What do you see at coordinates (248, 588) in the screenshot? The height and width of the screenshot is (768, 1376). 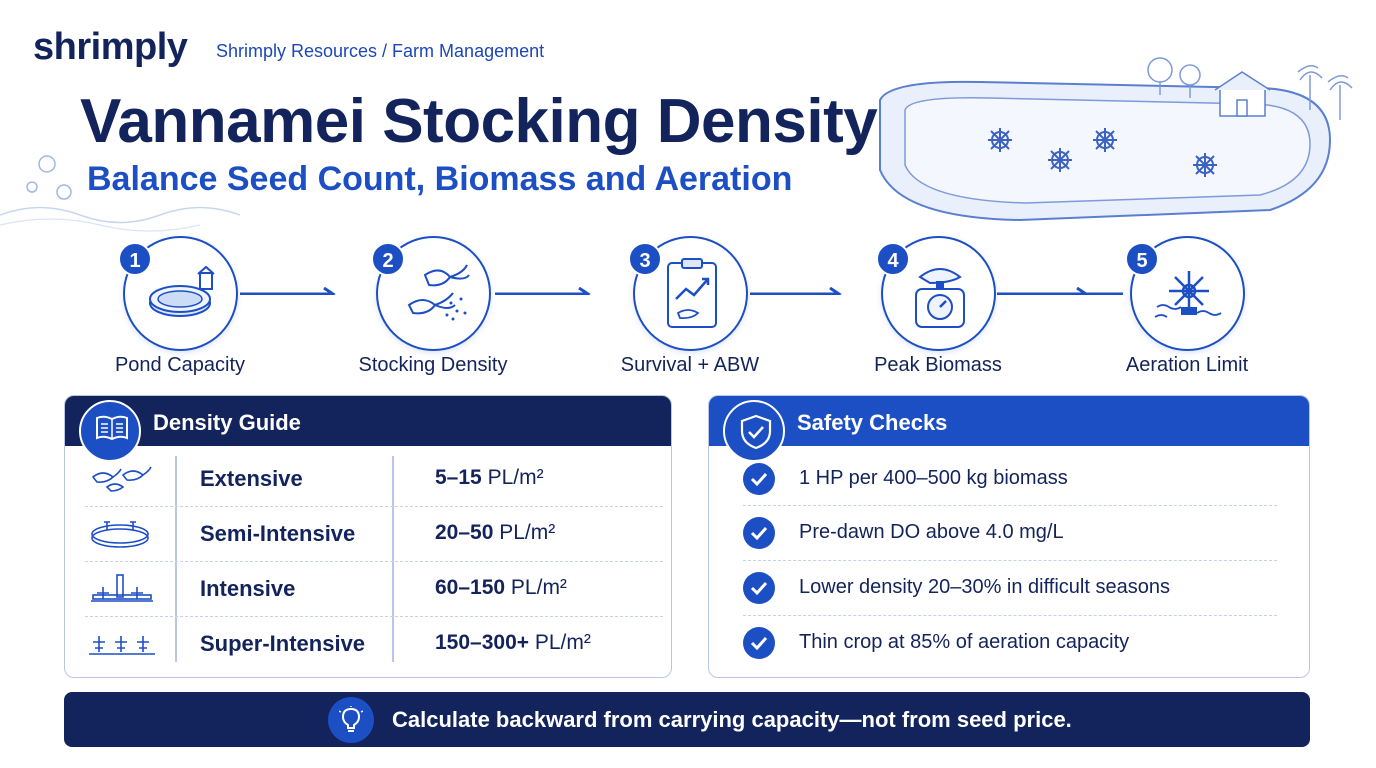 I see `density-level-name: Intensive` at bounding box center [248, 588].